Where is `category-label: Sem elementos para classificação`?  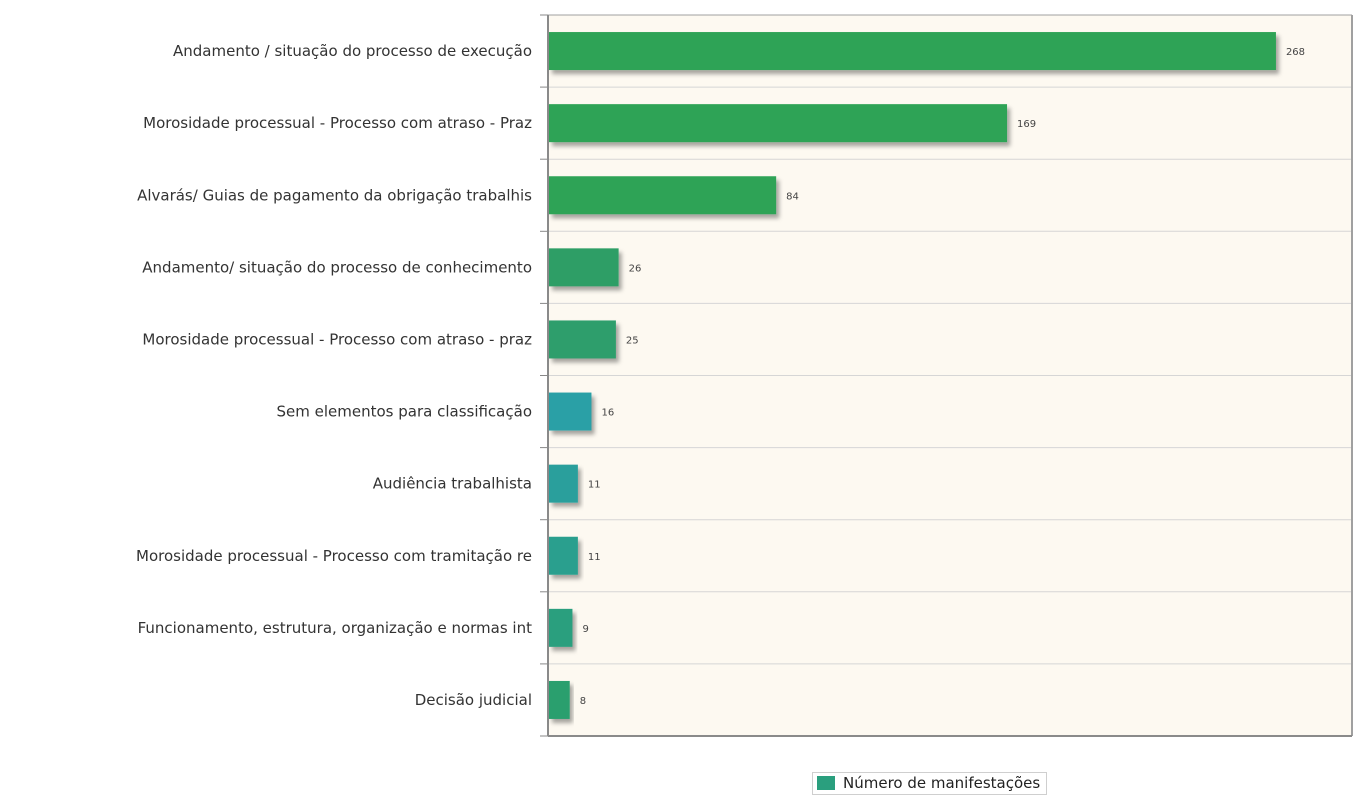
category-label: Sem elementos para classificação is located at coordinates (405, 412).